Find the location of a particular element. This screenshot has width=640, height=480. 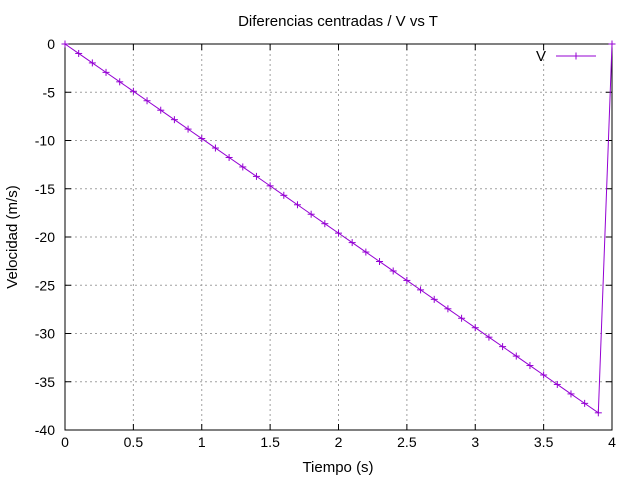

y-axis-title: Velocidad (m/s) is located at coordinates (12, 236).